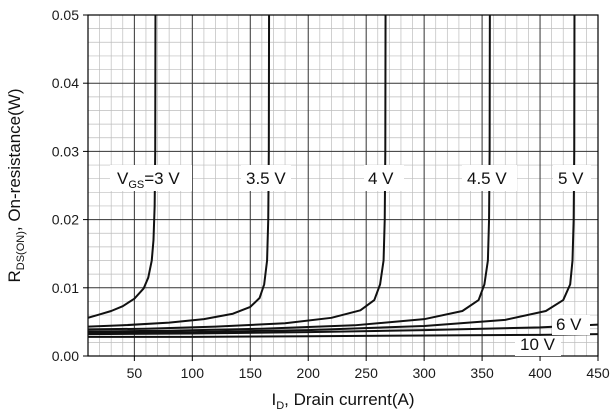 The image size is (613, 411). I want to click on x-axis-title: ID, Drain current(A), so click(342, 400).